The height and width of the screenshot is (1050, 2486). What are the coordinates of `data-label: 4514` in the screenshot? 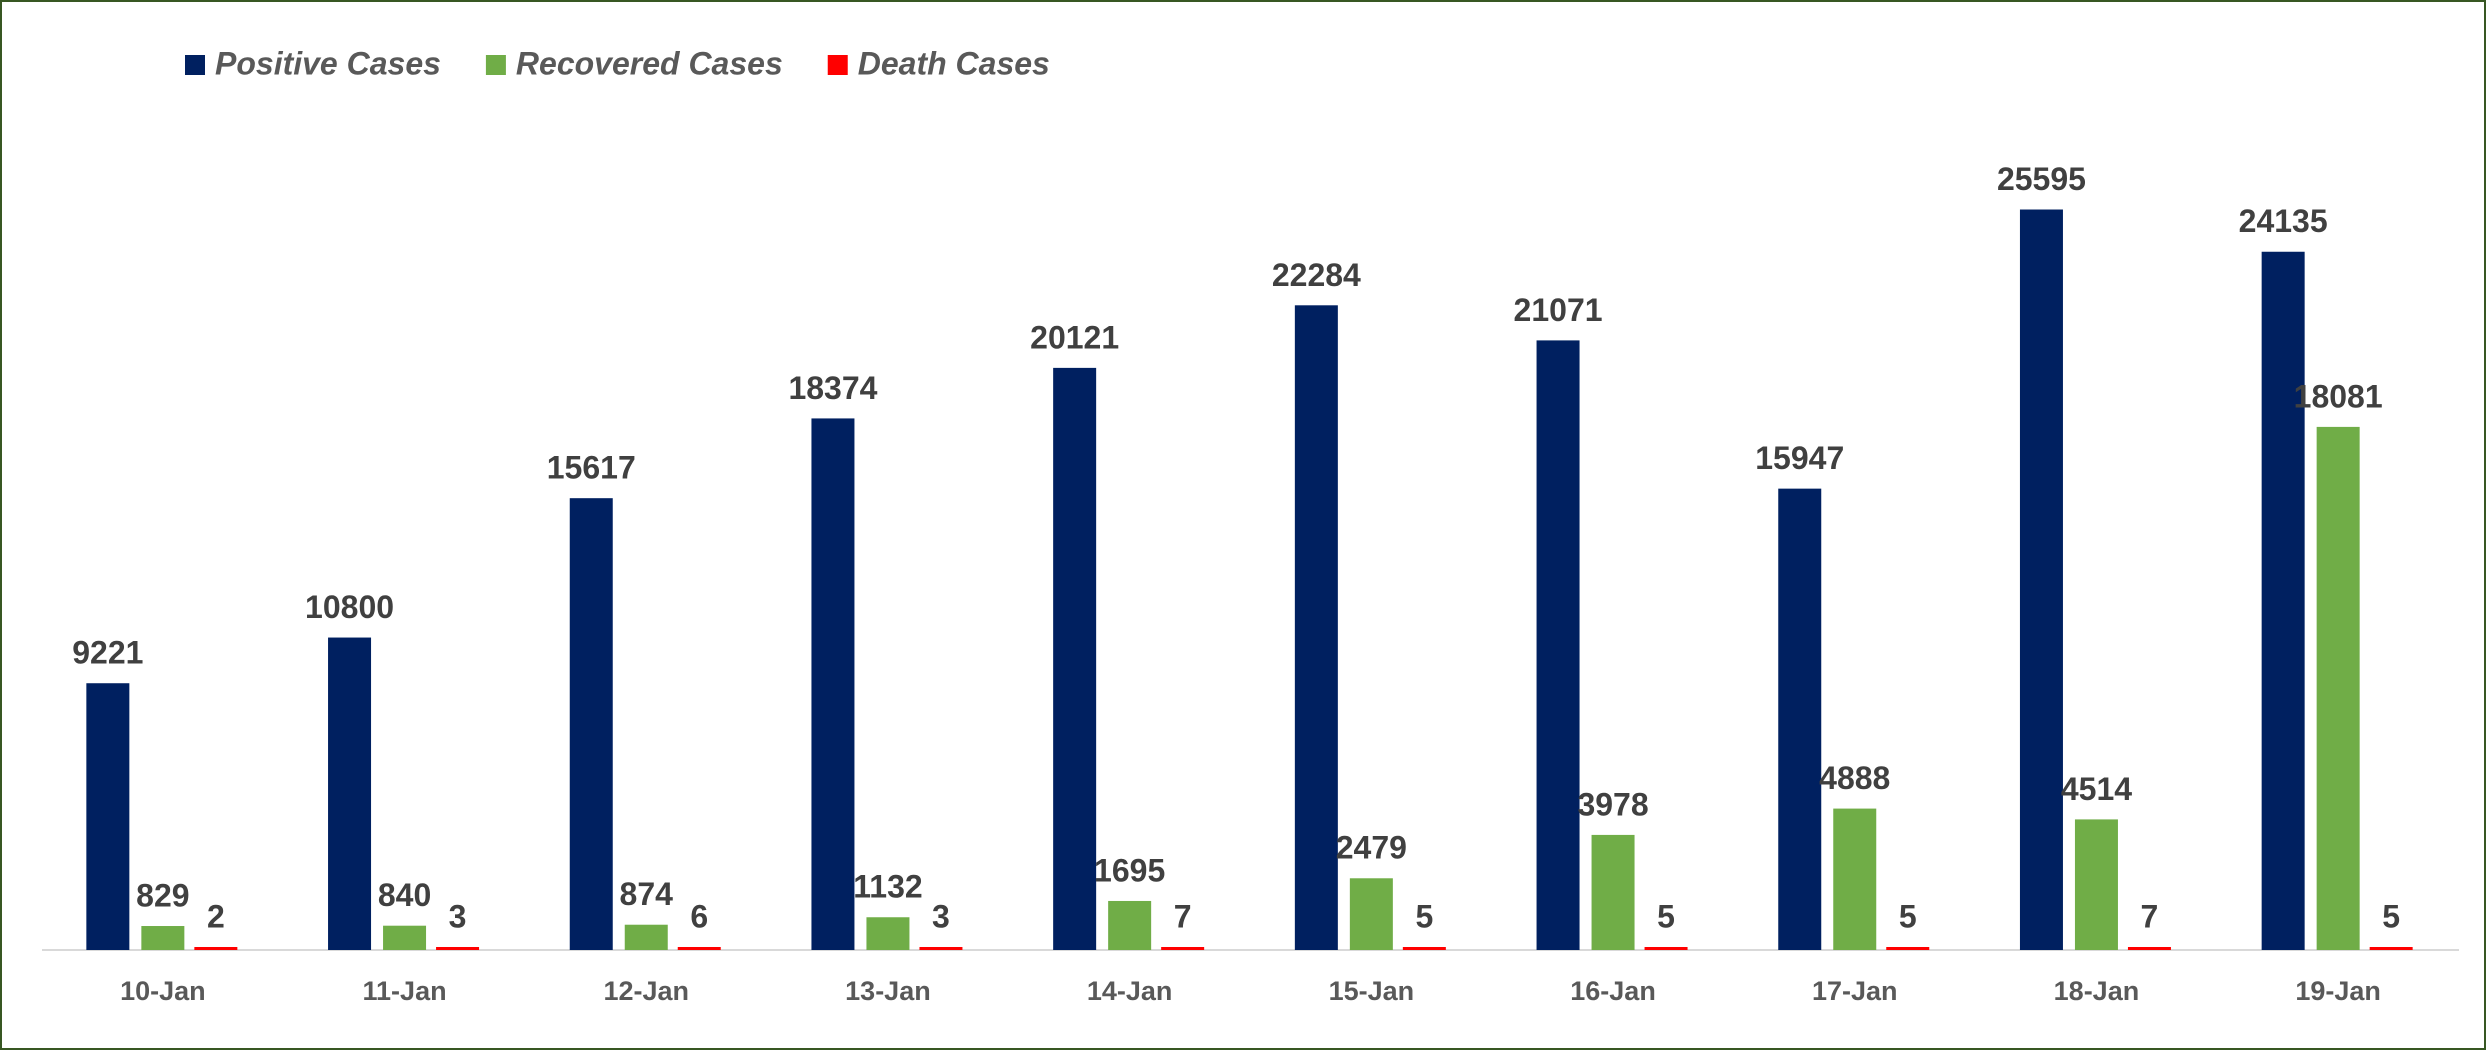 It's located at (2096, 789).